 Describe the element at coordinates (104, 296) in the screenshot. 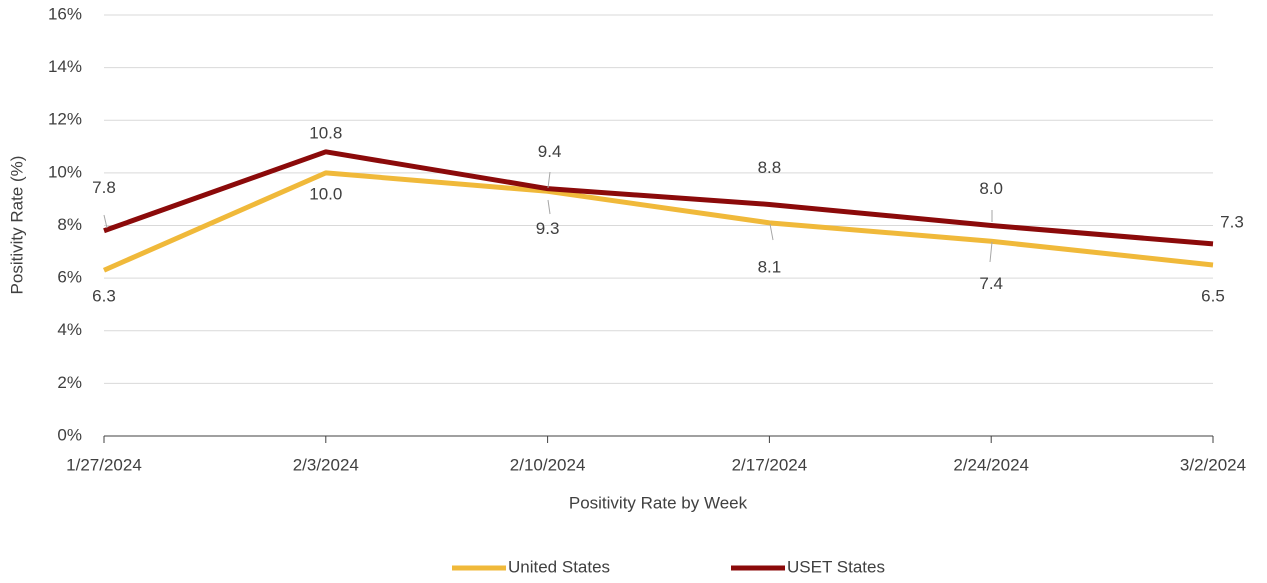

I see `data-label: 6.3` at that location.